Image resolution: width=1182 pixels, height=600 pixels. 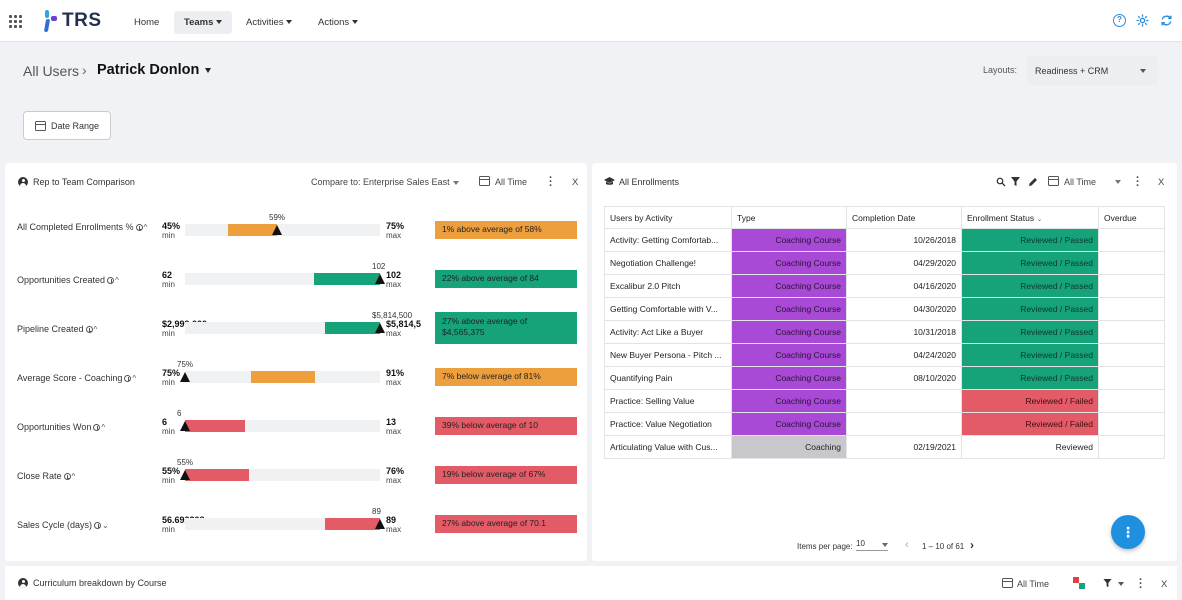 I want to click on nav-actions-label: Actions, so click(x=334, y=22).